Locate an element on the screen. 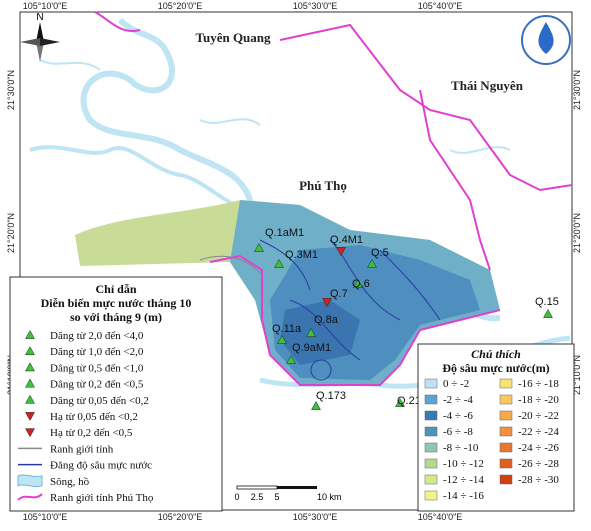 Image resolution: width=591 pixels, height=531 pixels. coordinate-label: 105°10'0"E is located at coordinates (45, 6).